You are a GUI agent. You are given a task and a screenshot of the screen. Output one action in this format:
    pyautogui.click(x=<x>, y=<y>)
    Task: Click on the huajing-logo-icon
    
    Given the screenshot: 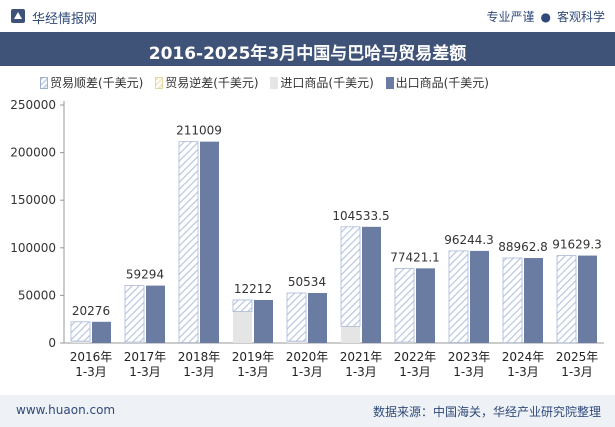 What is the action you would take?
    pyautogui.click(x=18, y=16)
    